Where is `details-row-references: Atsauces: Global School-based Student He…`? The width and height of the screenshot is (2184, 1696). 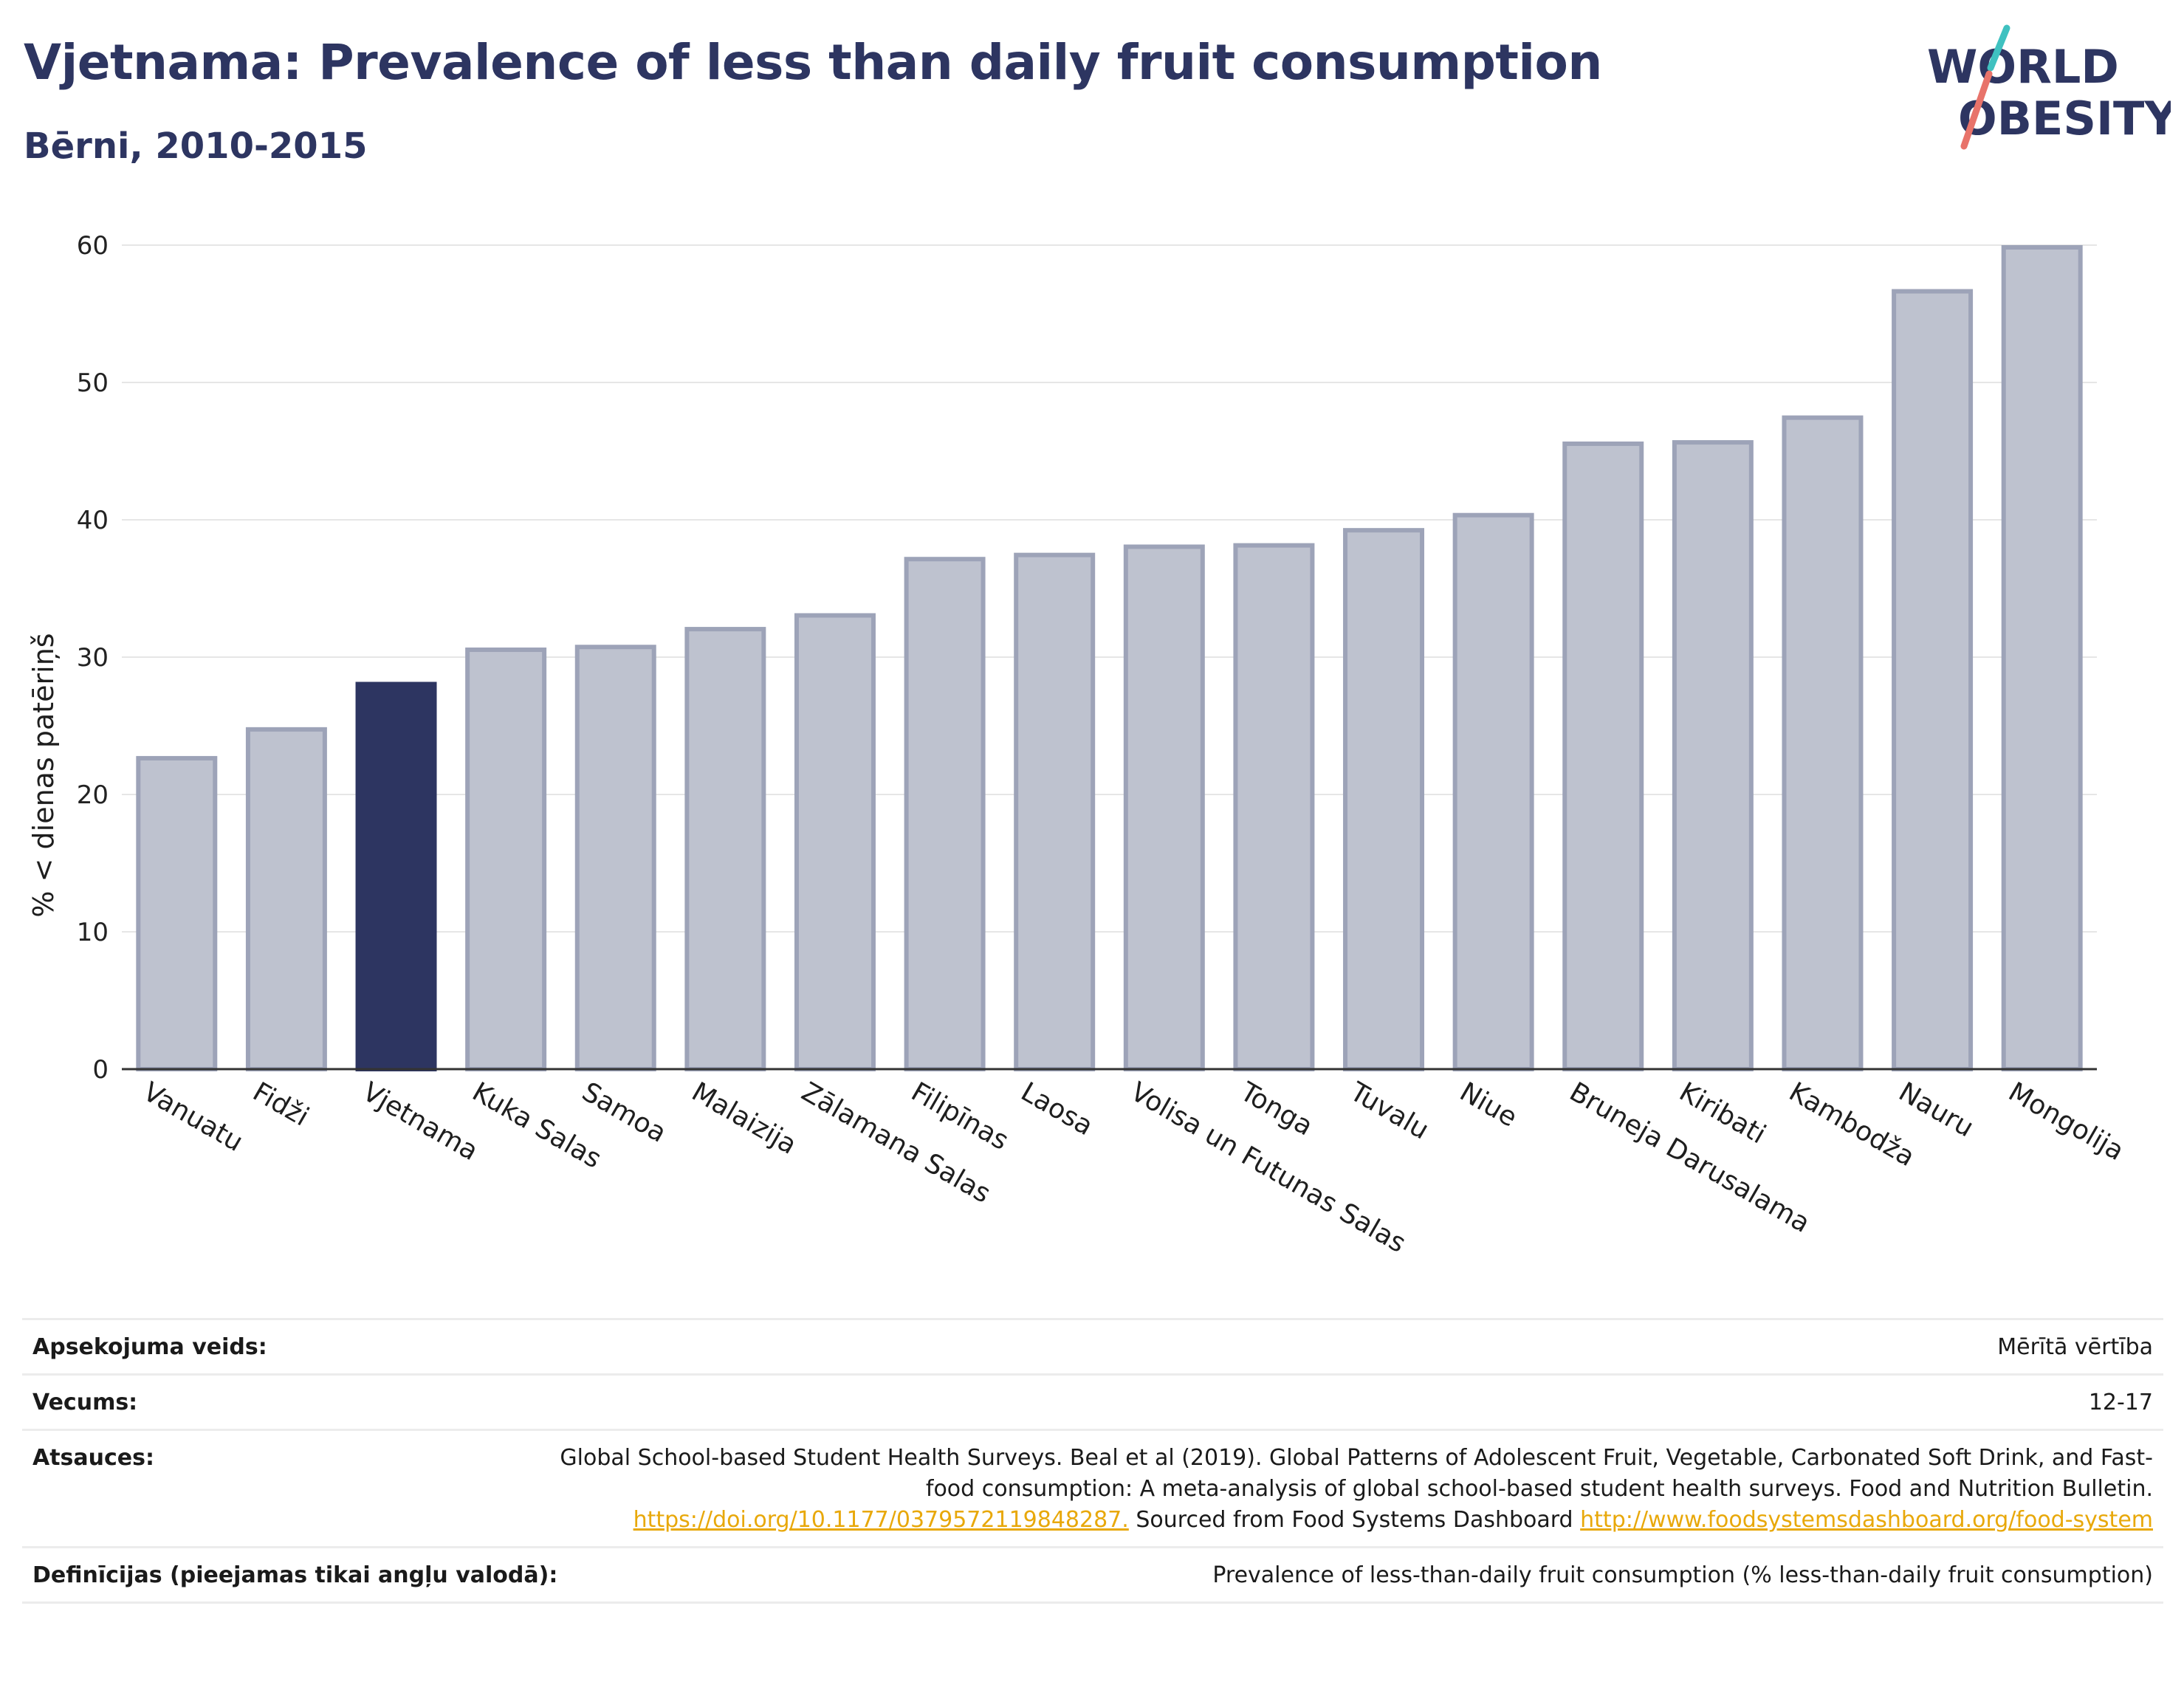
details-row-references: Atsauces: Global School-based Student He… is located at coordinates (1093, 1487).